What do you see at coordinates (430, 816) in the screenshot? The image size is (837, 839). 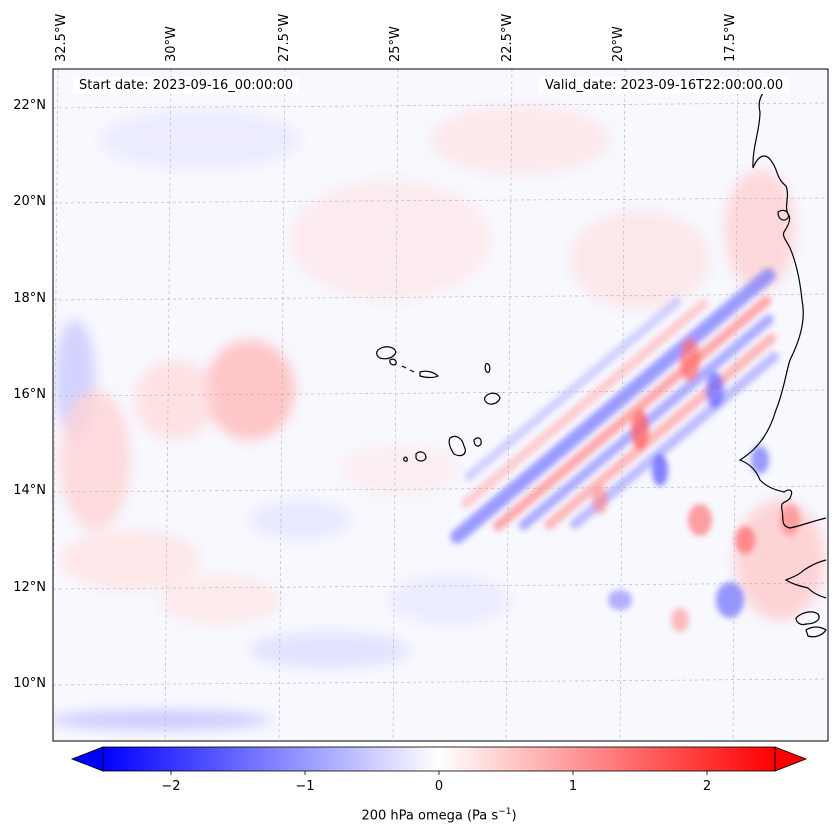 I see `colorbar-label-main: 200 hPa omega (Pa s` at bounding box center [430, 816].